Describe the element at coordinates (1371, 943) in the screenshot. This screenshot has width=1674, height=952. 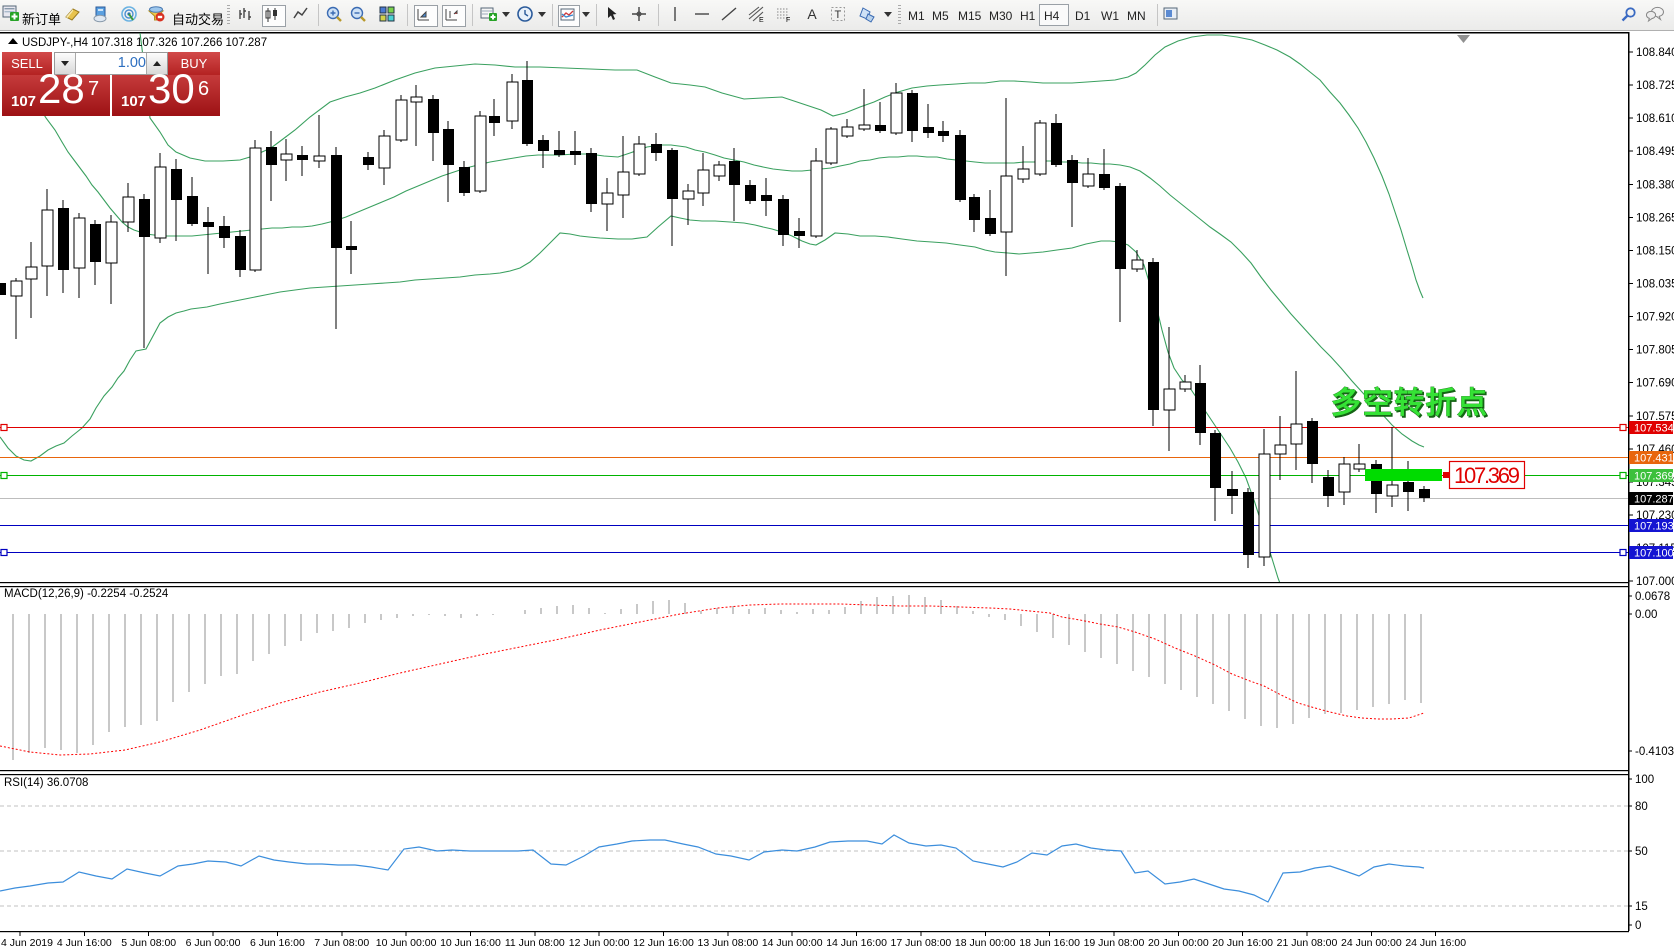
I see `svg-text: 24 Jun 00:00` at that location.